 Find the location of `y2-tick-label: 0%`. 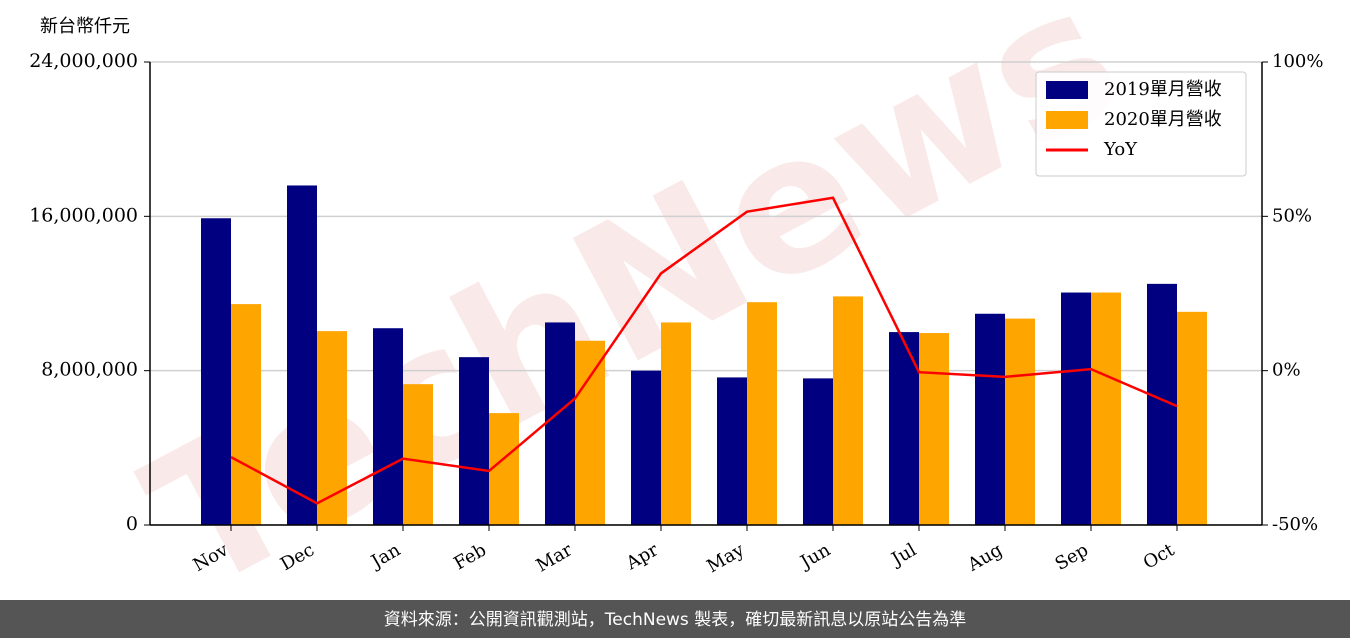

y2-tick-label: 0% is located at coordinates (1286, 370).